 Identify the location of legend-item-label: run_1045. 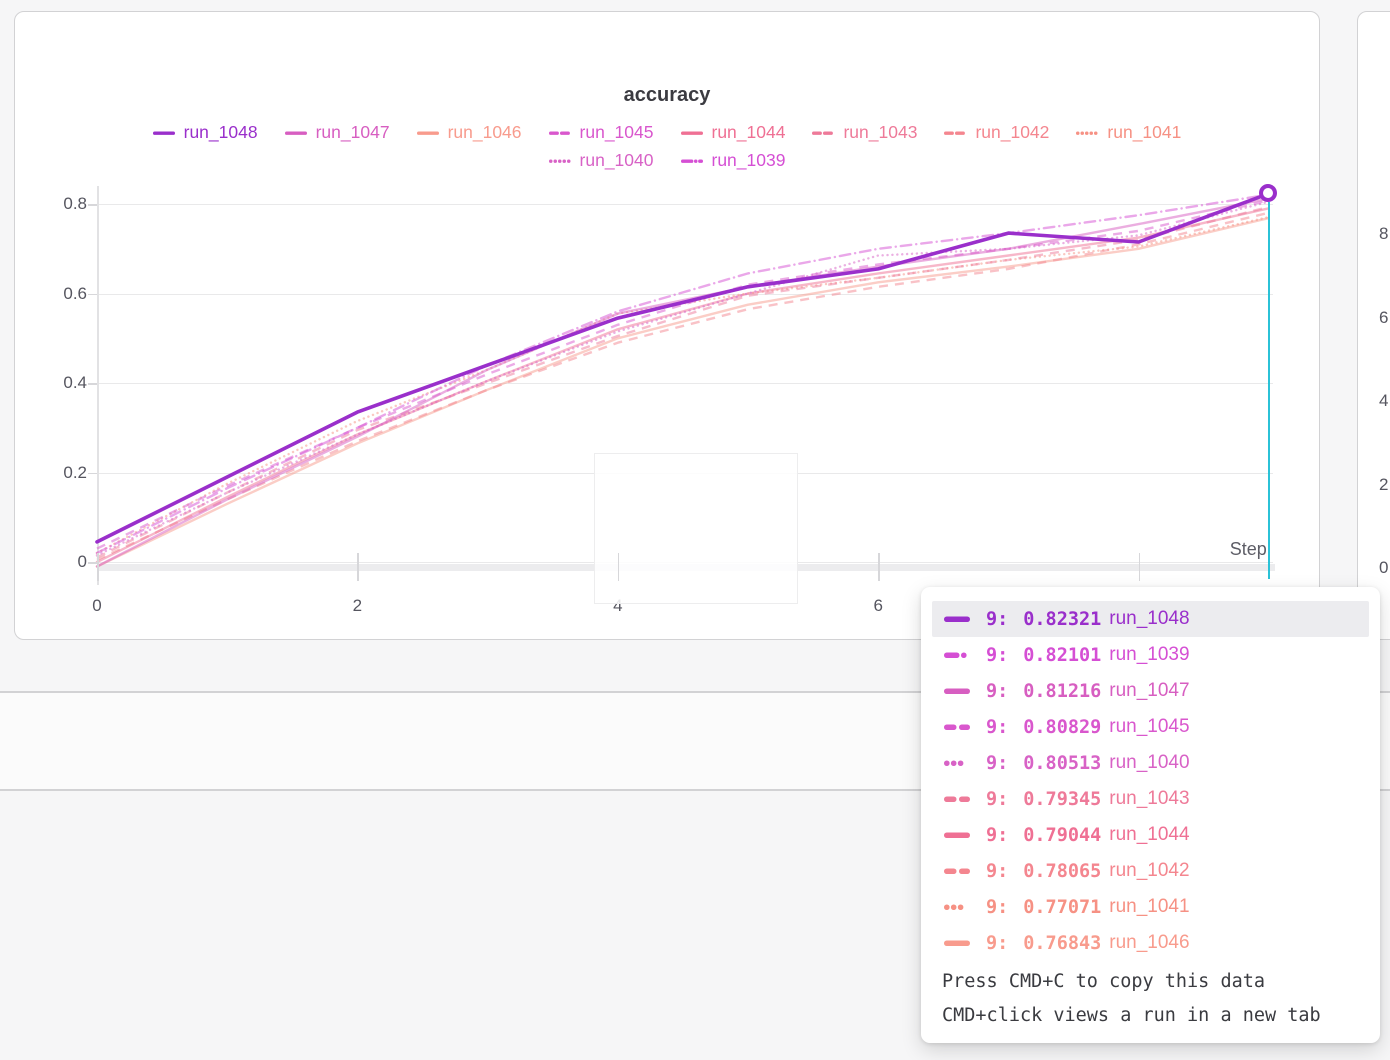
(616, 132).